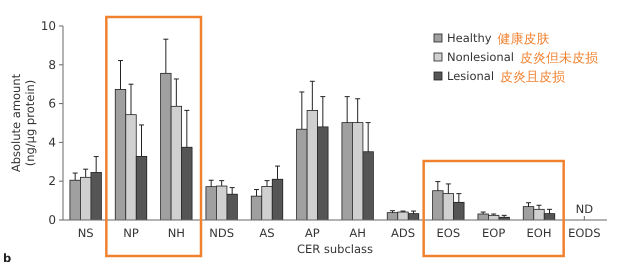 The height and width of the screenshot is (268, 618). I want to click on x-tick-label: EODS, so click(584, 233).